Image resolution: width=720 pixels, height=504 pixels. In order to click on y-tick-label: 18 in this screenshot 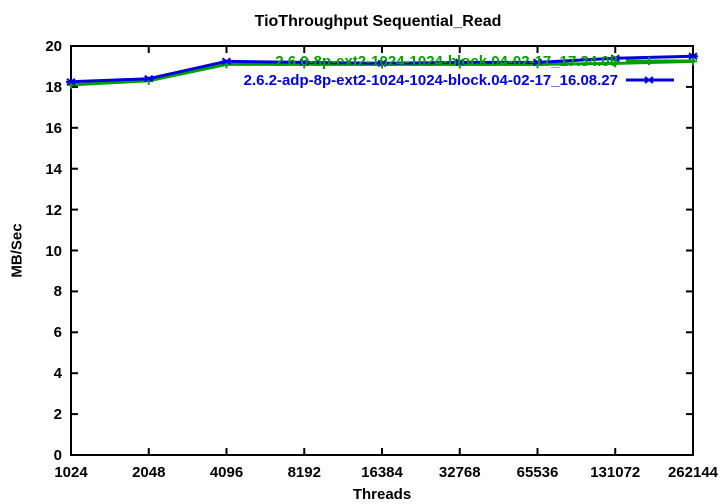, I will do `click(53, 87)`.